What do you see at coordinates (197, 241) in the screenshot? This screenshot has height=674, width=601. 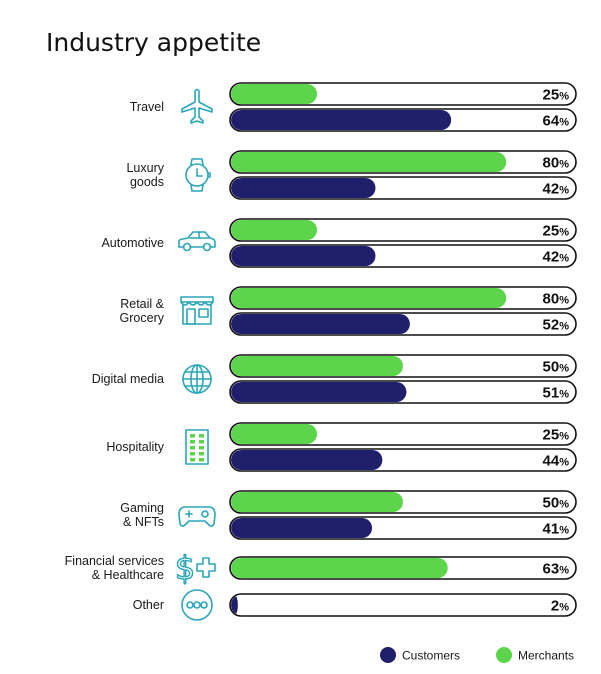 I see `car-icon` at bounding box center [197, 241].